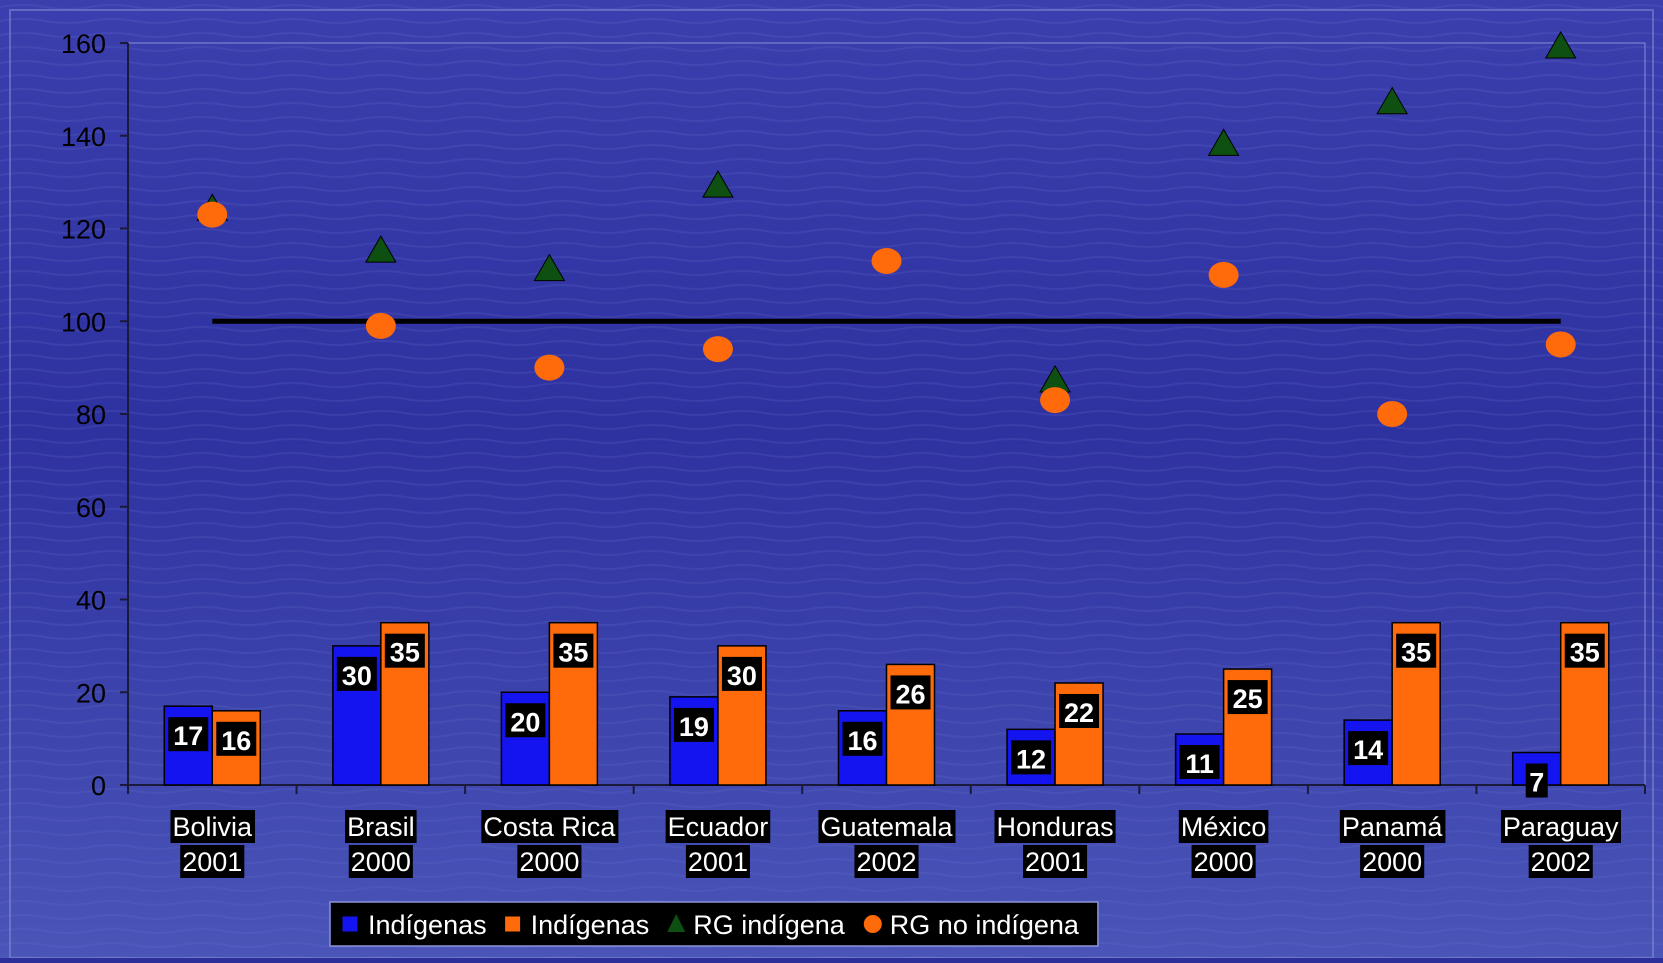  Describe the element at coordinates (91, 693) in the screenshot. I see `y-tick-label: 20` at that location.